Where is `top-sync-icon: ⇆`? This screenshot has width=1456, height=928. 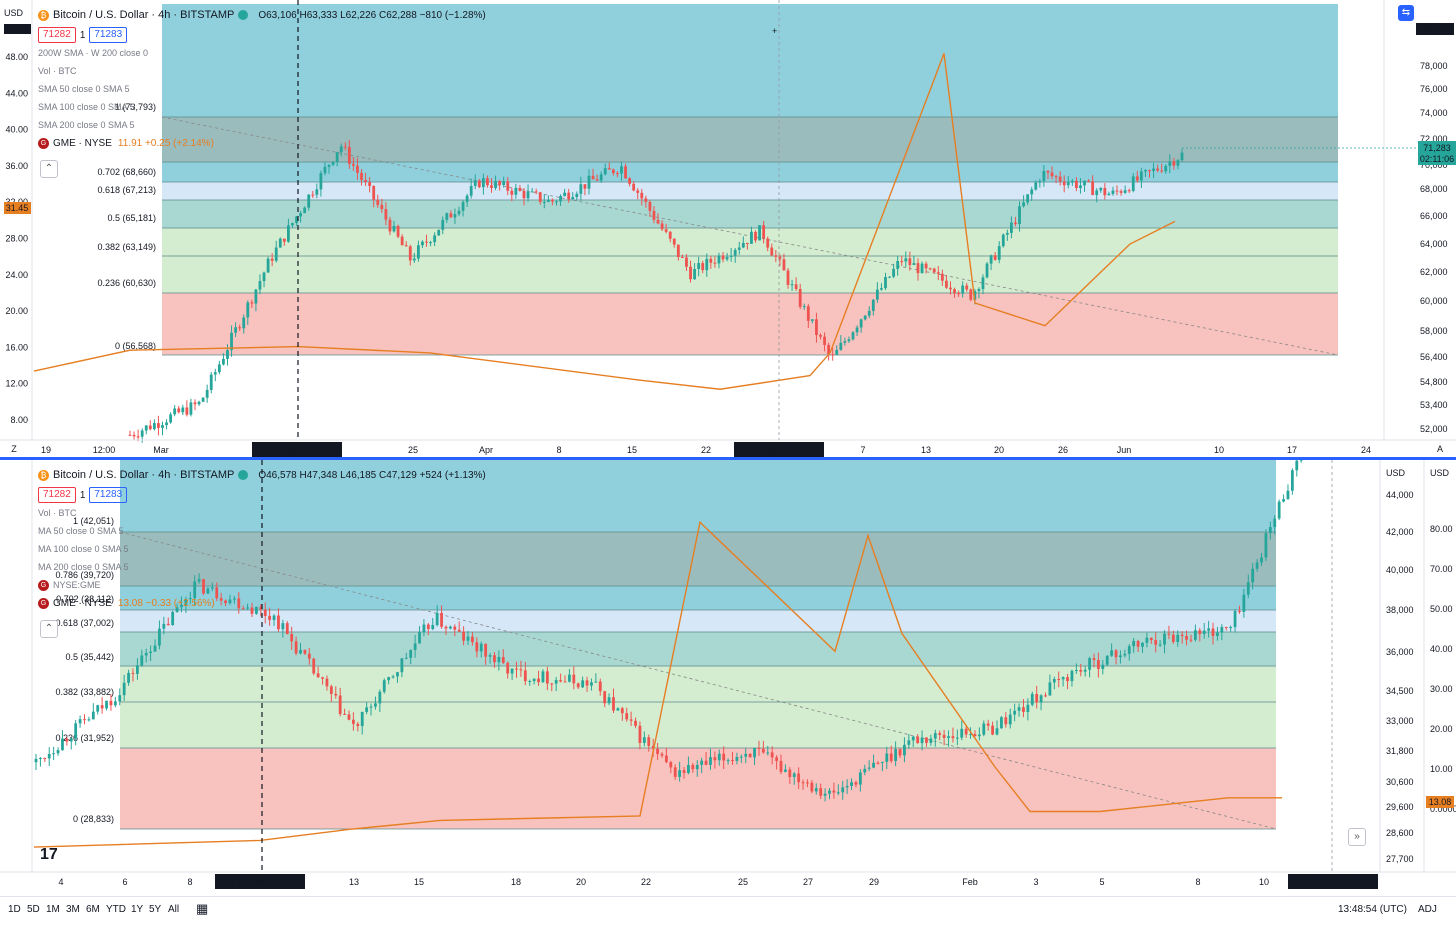 top-sync-icon: ⇆ is located at coordinates (1406, 13).